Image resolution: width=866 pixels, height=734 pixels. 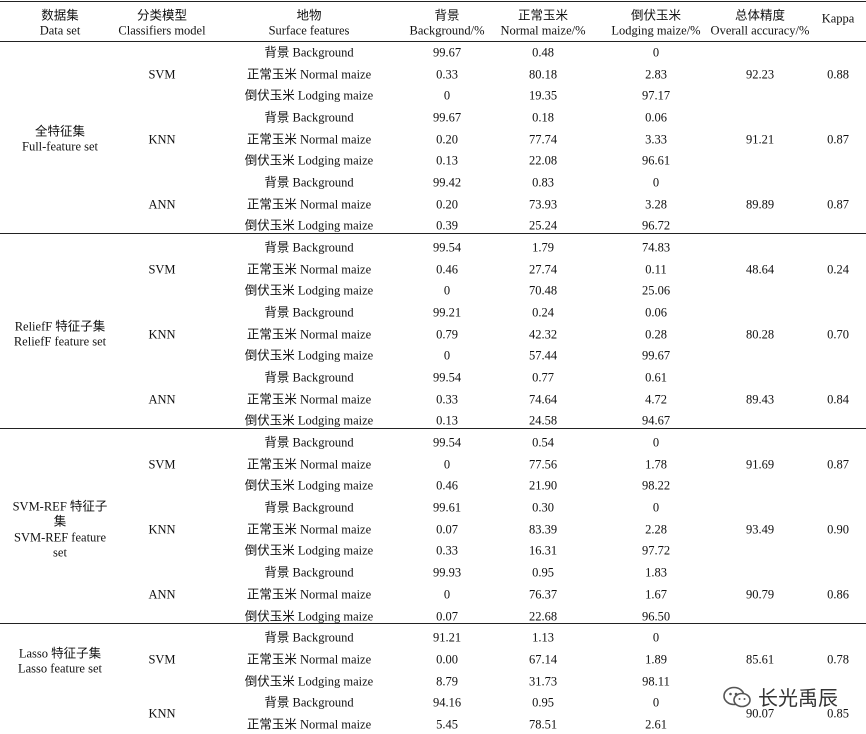 I want to click on watermark: 长光禹辰, so click(x=780, y=696).